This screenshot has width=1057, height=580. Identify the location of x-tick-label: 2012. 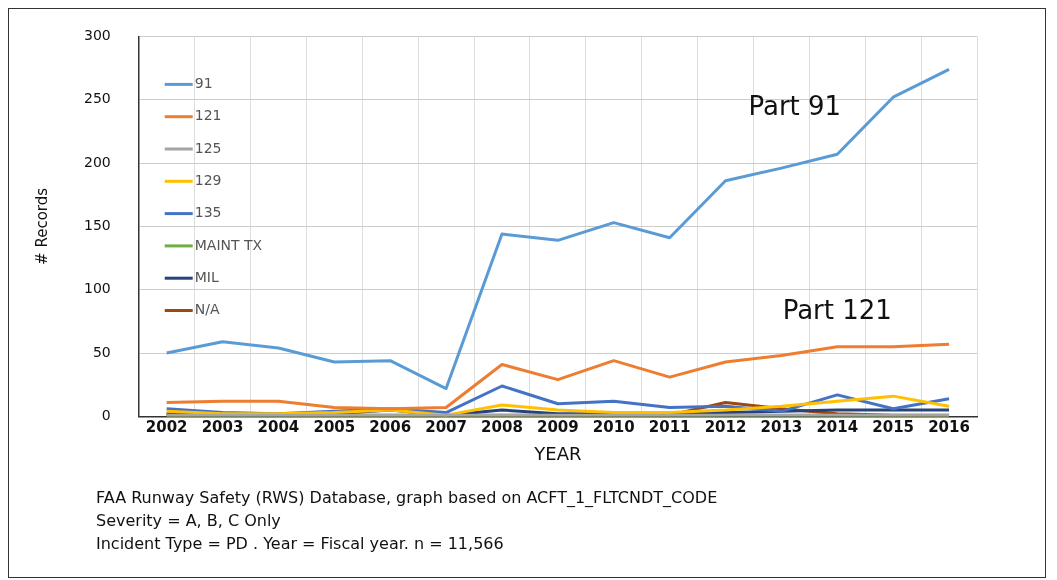
(725, 427).